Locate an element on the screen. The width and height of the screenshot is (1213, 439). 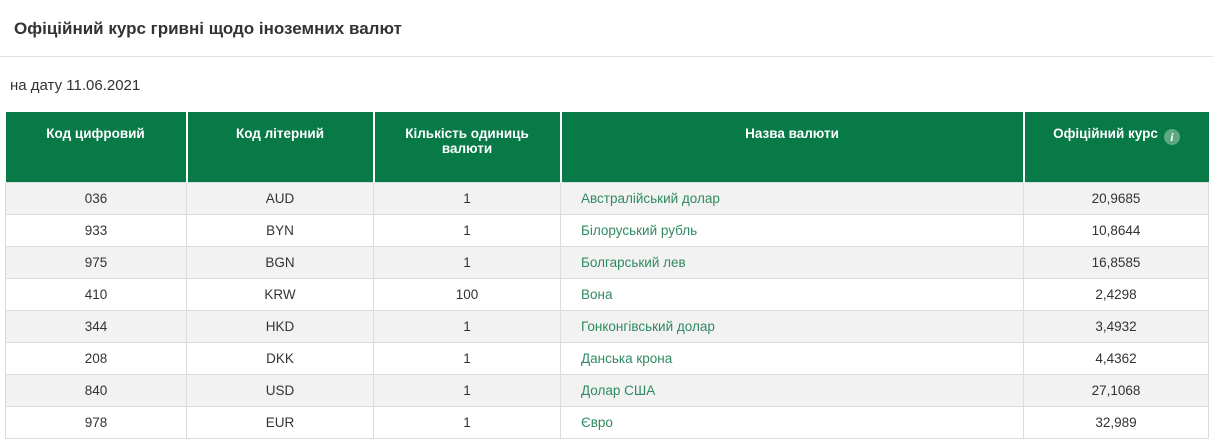
currency-name-cell: Вона is located at coordinates (792, 294).